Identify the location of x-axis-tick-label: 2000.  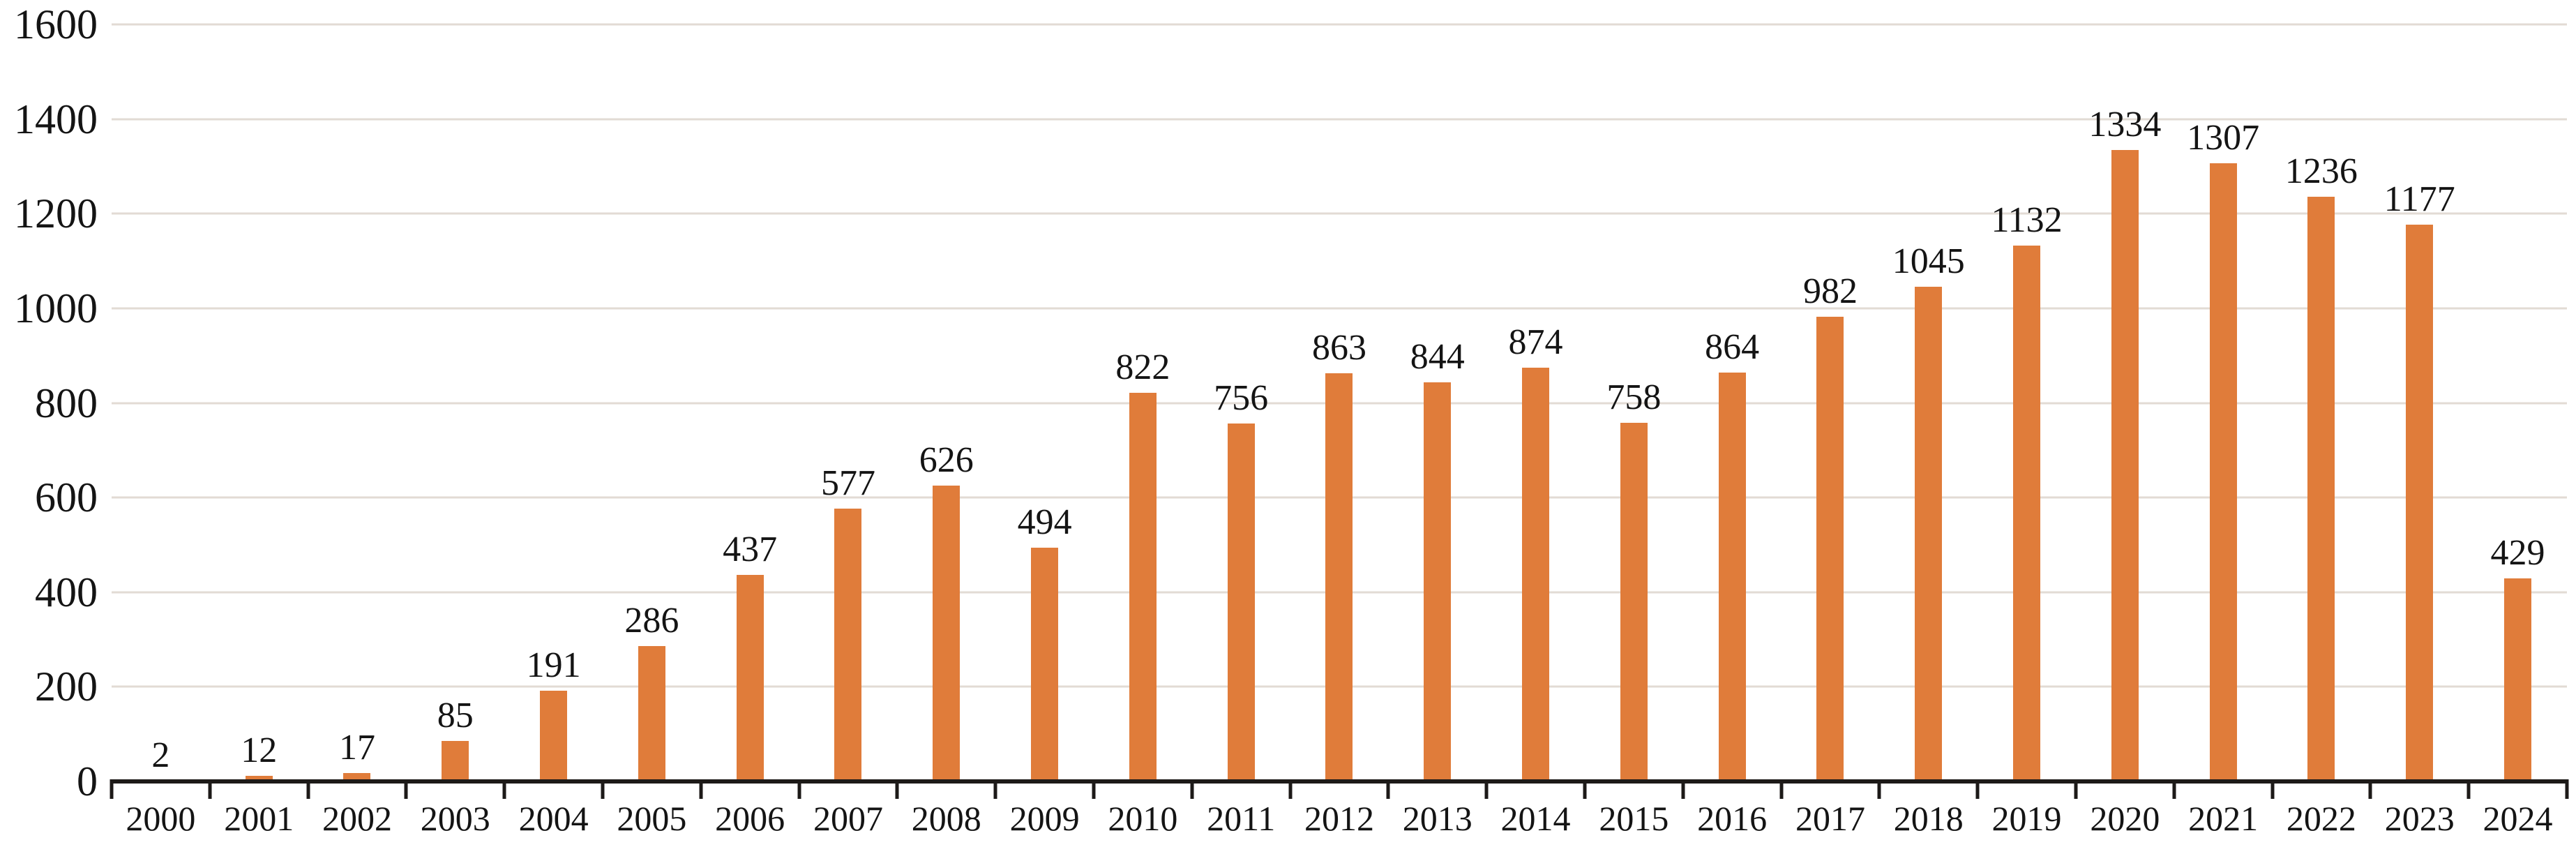
(161, 818).